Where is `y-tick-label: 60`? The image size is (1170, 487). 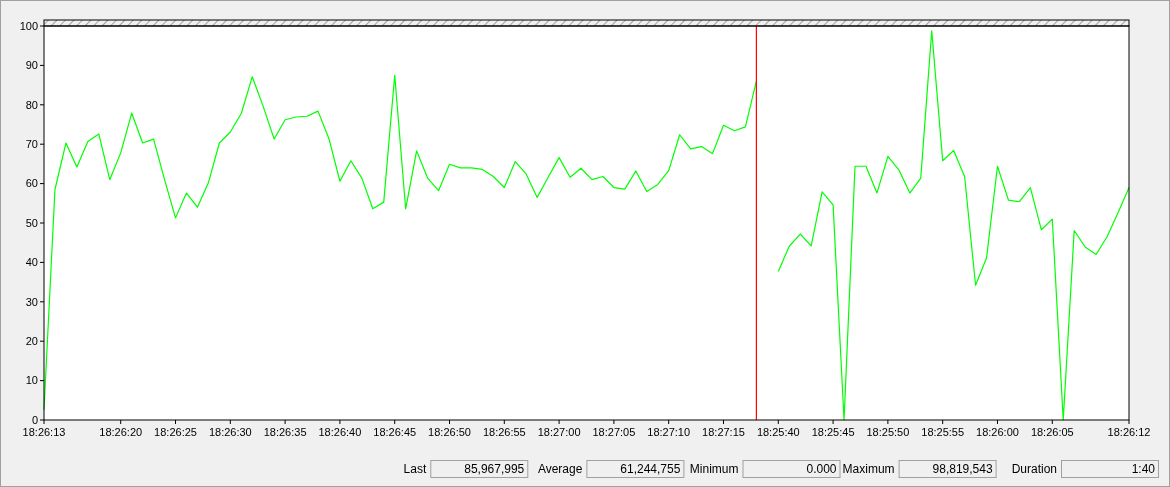 y-tick-label: 60 is located at coordinates (31, 183).